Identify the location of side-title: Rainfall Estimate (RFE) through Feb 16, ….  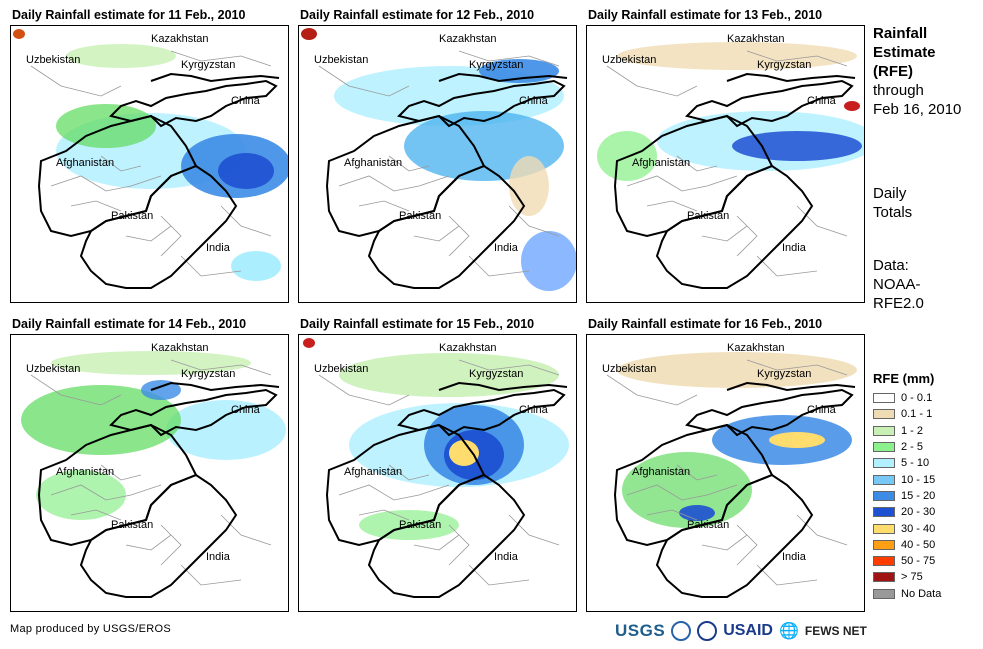
(917, 71).